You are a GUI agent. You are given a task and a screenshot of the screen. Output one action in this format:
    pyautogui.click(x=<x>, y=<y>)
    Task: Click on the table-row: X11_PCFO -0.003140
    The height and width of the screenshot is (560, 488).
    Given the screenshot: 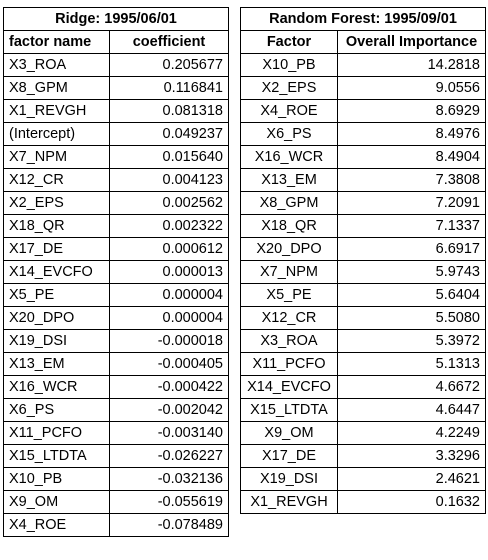 What is the action you would take?
    pyautogui.click(x=116, y=433)
    